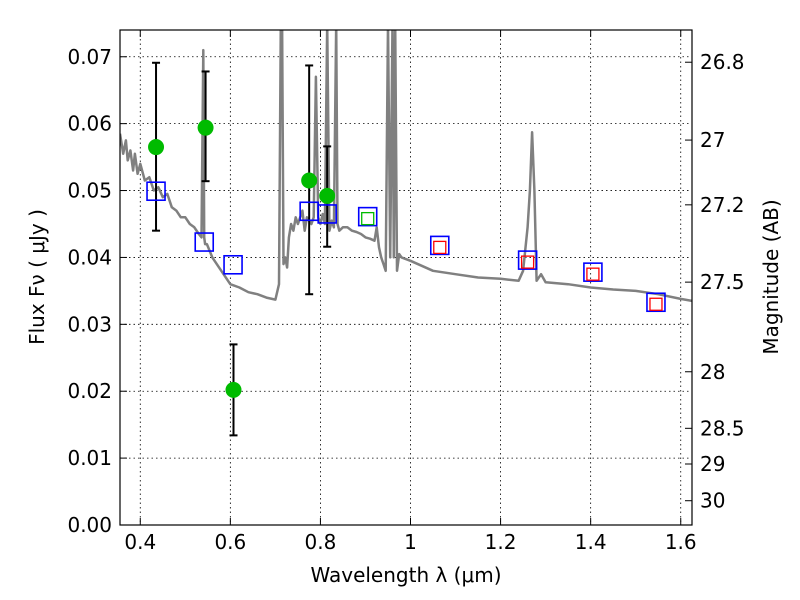  I want to click on y2-tick-label: 29, so click(712, 464).